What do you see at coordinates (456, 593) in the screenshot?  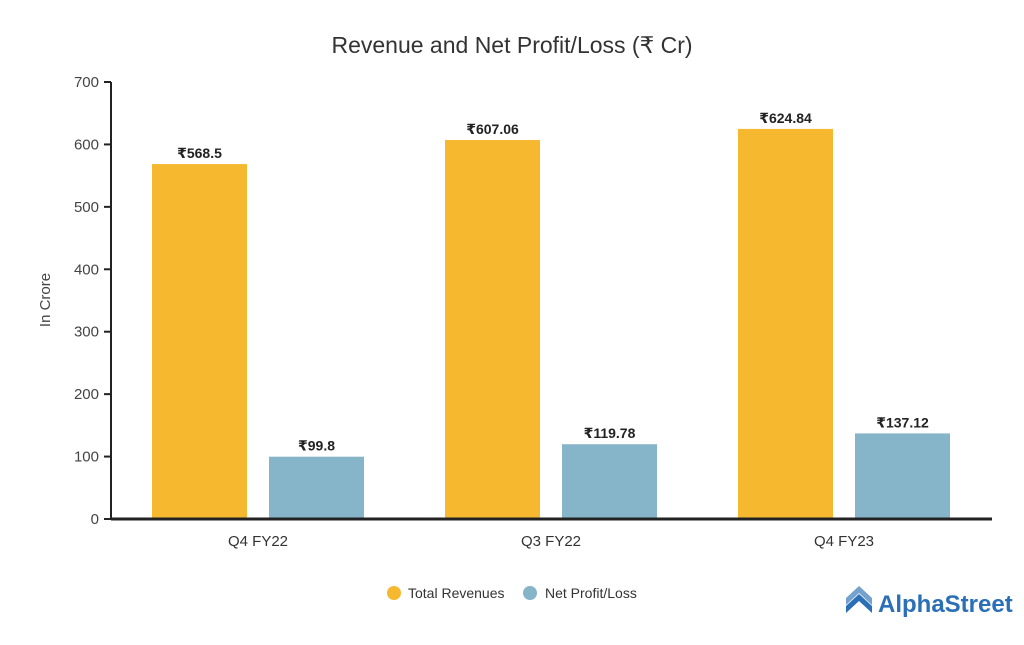 I see `legend-label: Total Revenues` at bounding box center [456, 593].